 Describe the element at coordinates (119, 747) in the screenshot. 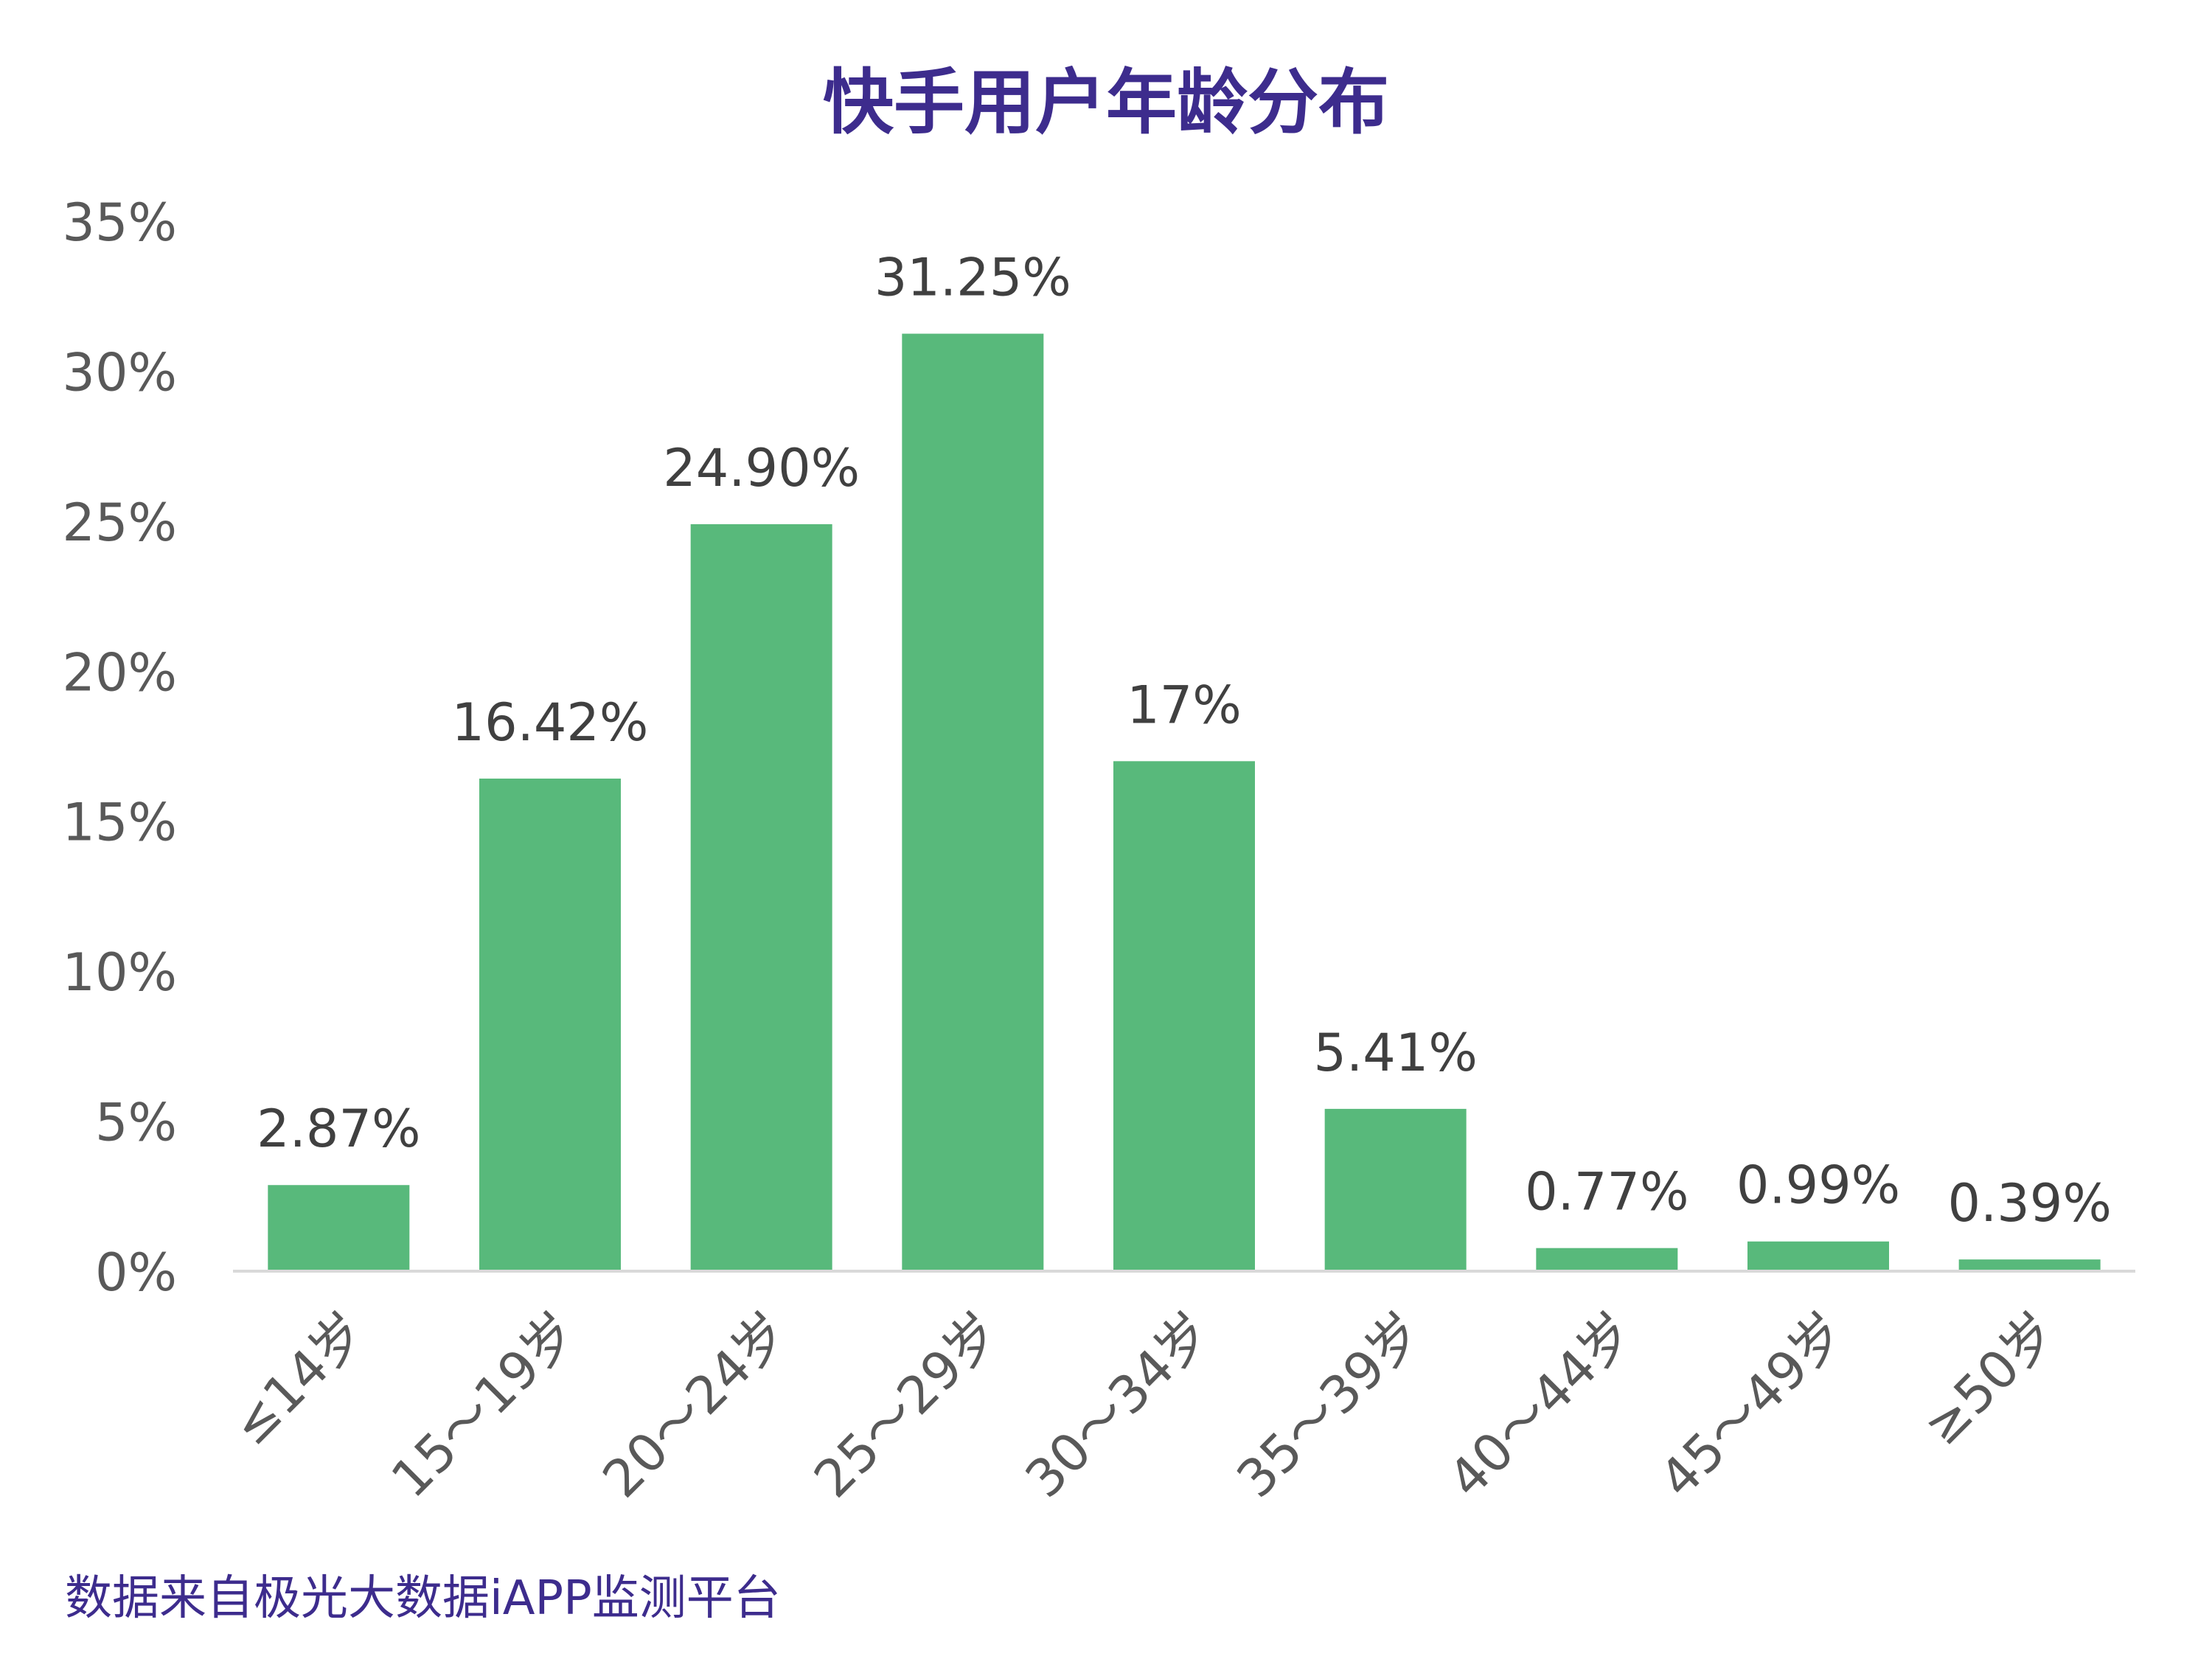

I see `y-axis: 0% 5% 10% 15% 20% 25% 30% 35%` at that location.